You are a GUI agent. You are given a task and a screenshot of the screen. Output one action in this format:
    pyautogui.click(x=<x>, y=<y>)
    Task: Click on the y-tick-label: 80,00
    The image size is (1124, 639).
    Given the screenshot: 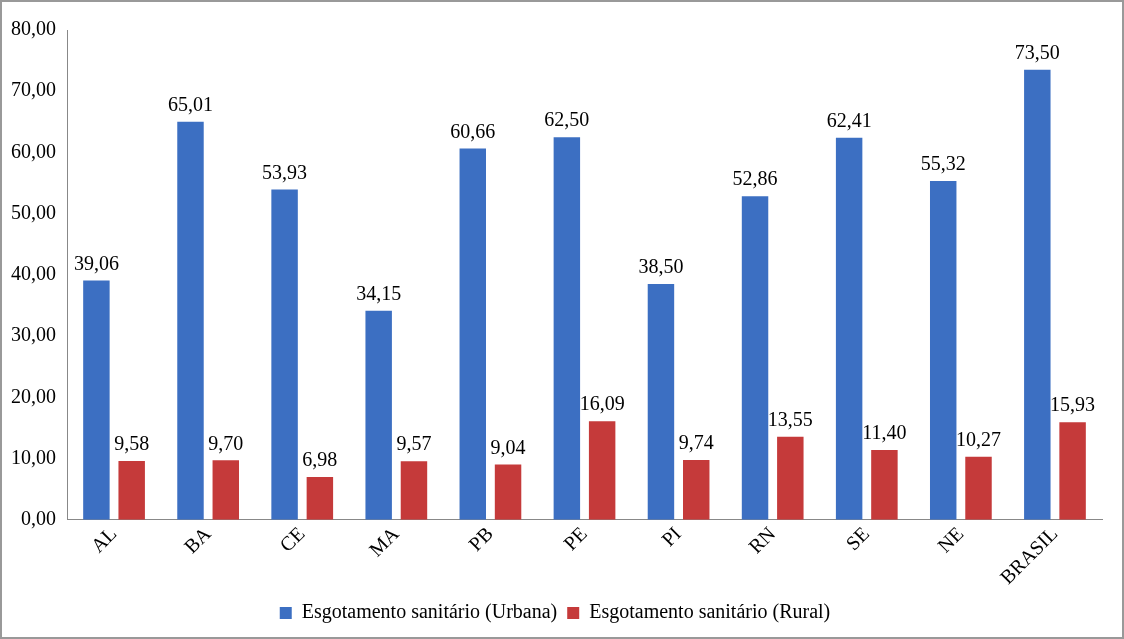 What is the action you would take?
    pyautogui.click(x=33, y=28)
    